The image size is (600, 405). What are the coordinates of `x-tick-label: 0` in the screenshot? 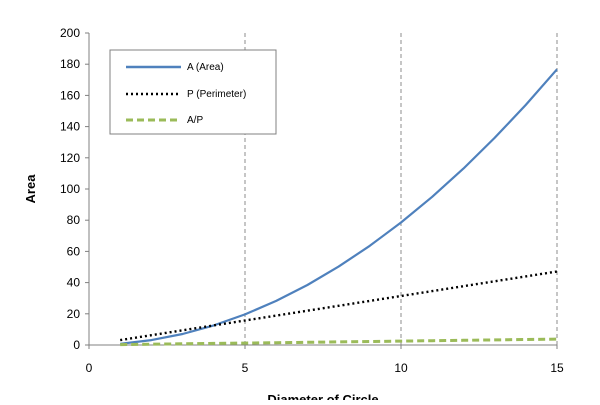 It's located at (89, 368).